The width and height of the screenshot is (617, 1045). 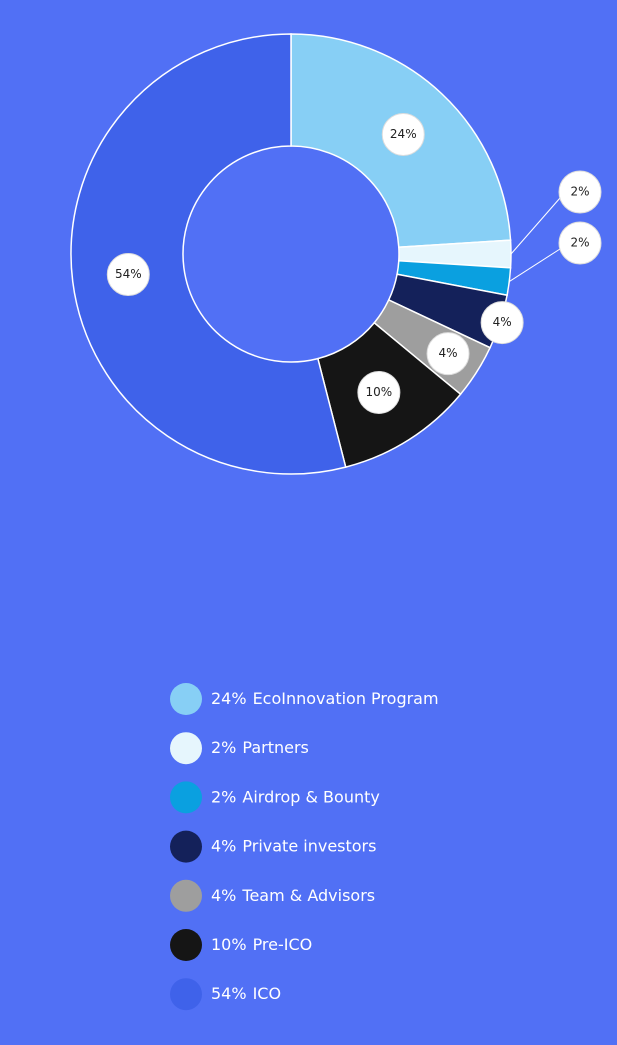 I want to click on data-label: 10%, so click(x=379, y=392).